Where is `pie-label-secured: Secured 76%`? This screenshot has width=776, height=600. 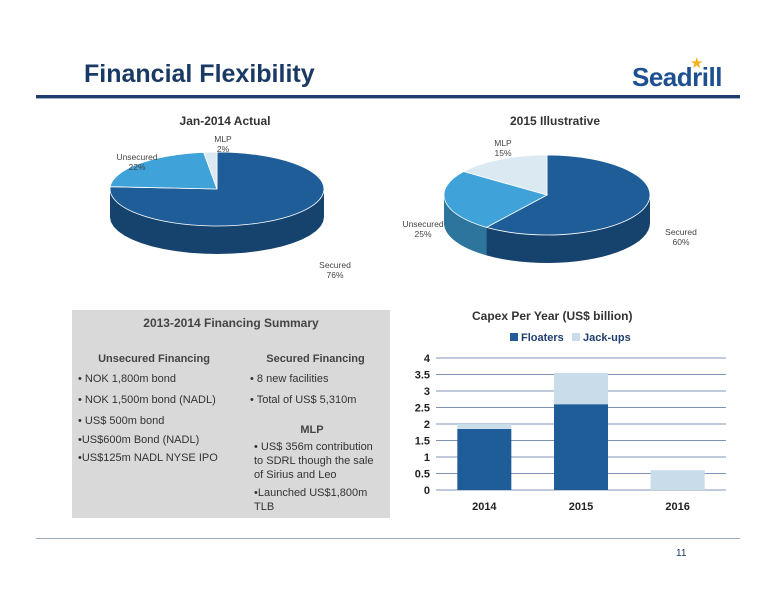
pie-label-secured: Secured 76% is located at coordinates (335, 270).